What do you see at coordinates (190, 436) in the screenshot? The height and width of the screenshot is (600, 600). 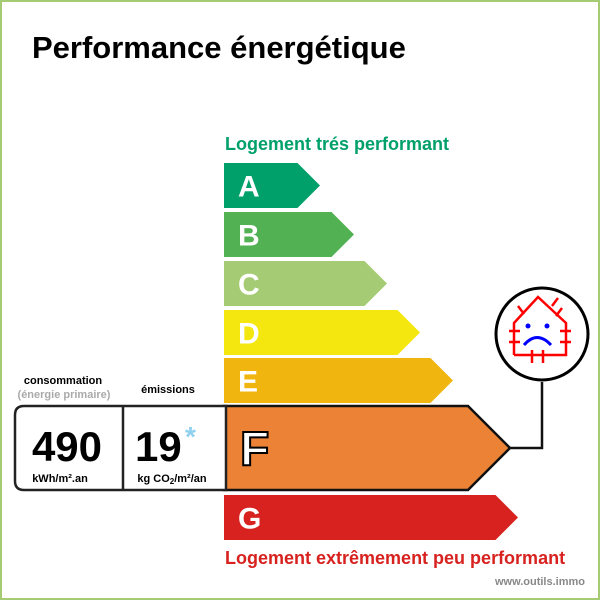 I see `asterisk: *` at bounding box center [190, 436].